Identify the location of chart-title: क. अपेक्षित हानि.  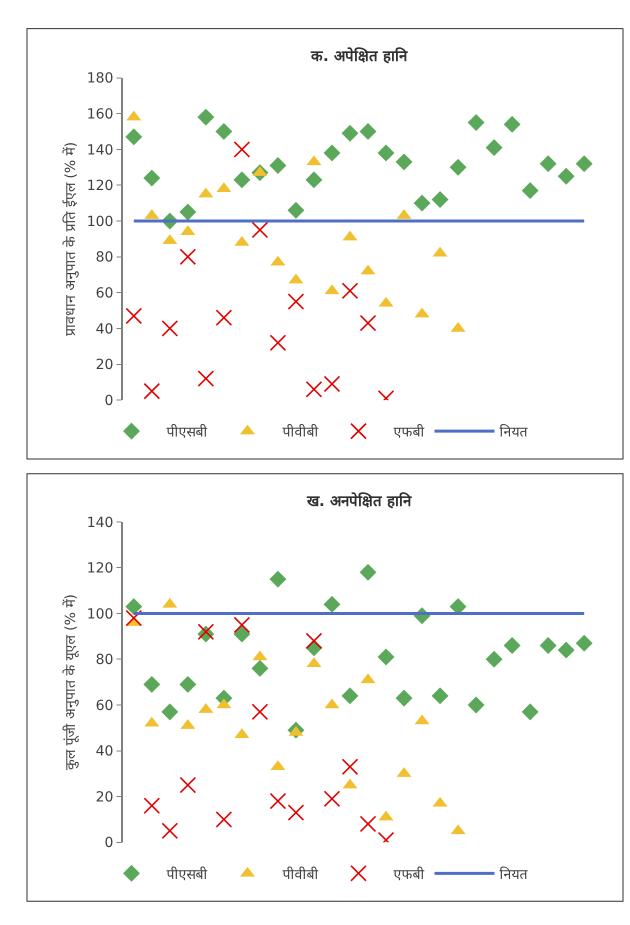
(359, 56).